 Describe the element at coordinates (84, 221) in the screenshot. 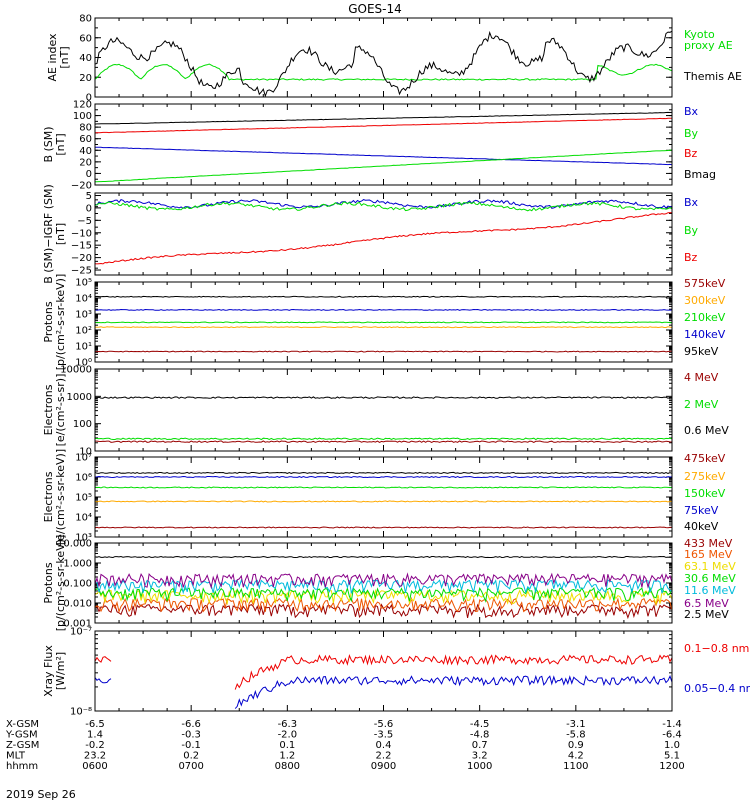

I see `y-tick-label: −5` at that location.